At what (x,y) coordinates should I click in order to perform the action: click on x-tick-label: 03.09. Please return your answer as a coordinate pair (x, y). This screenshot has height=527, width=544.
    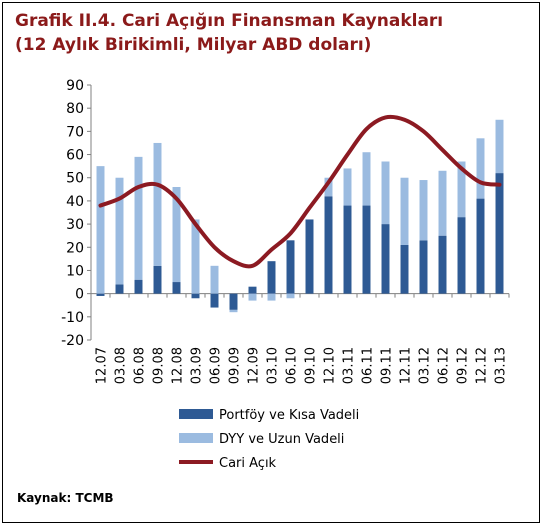
    Looking at the image, I should click on (197, 365).